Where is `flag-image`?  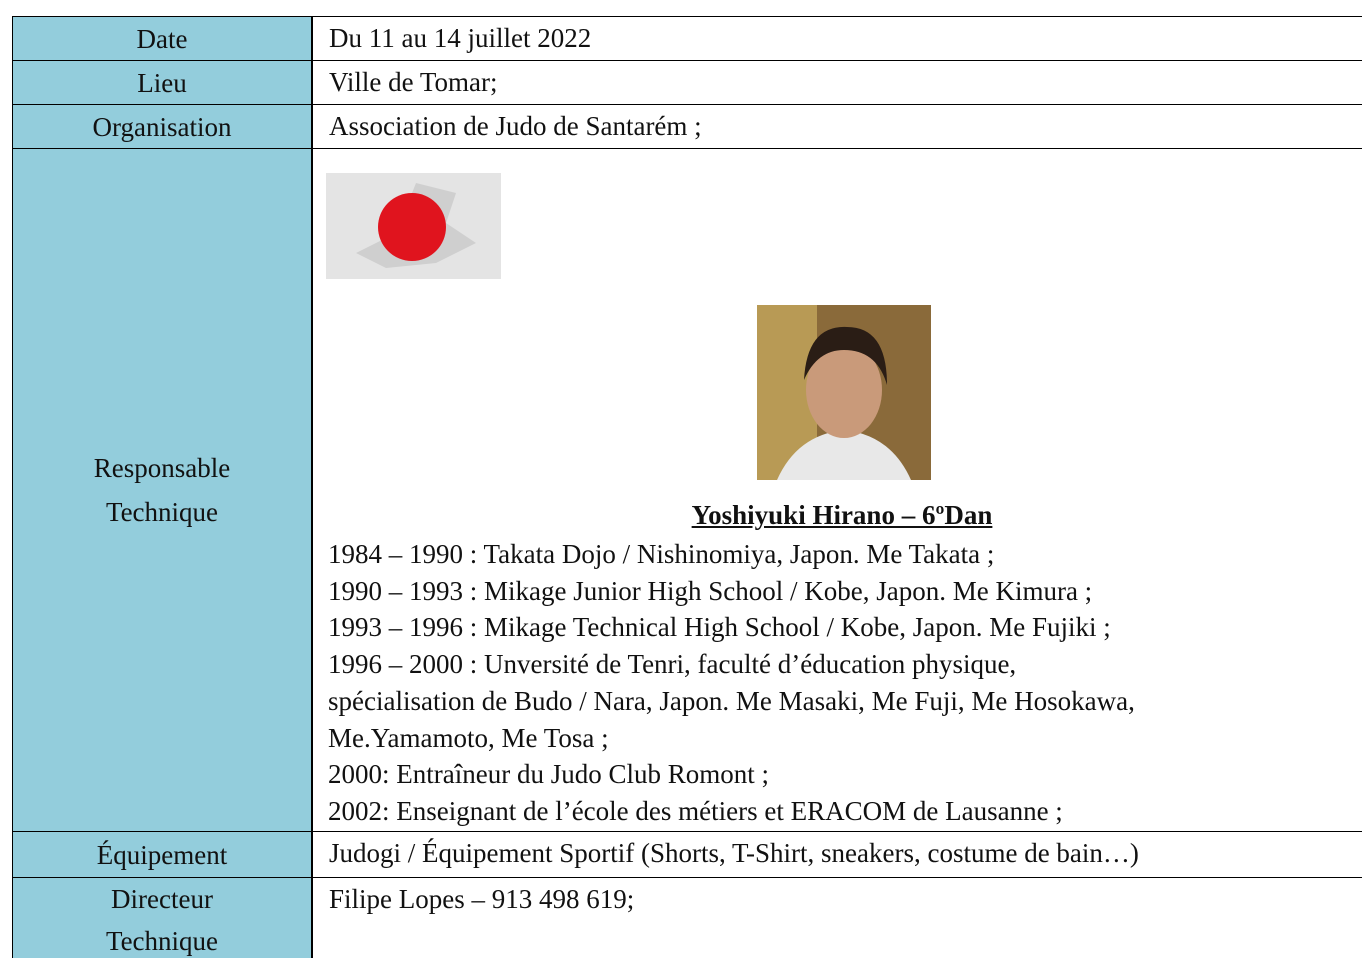
flag-image is located at coordinates (413, 226).